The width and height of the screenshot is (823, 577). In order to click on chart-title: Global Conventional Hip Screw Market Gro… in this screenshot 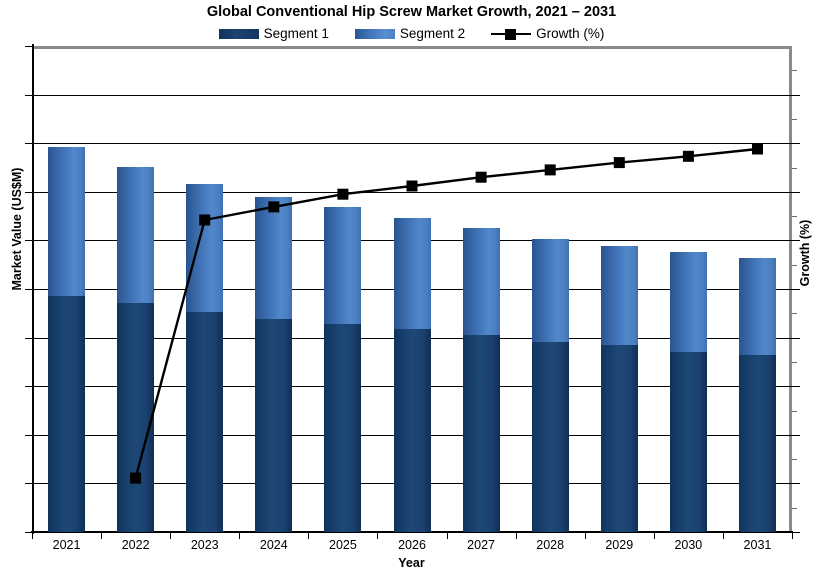, I will do `click(411, 12)`.